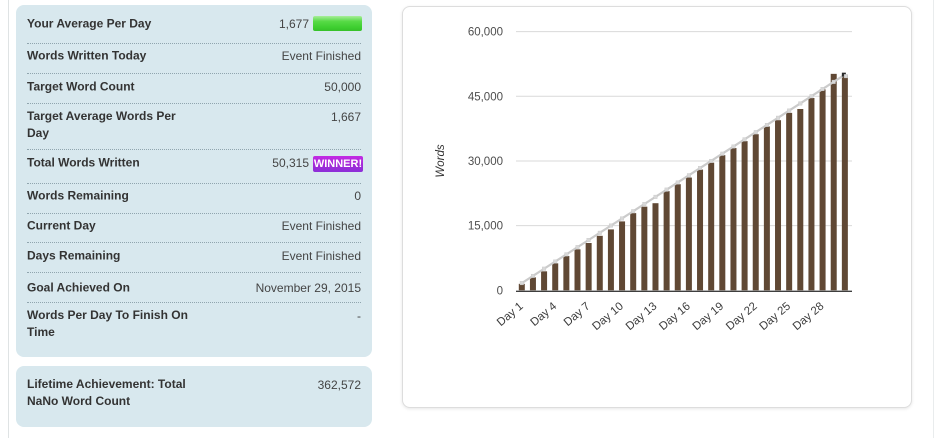  What do you see at coordinates (742, 316) in the screenshot?
I see `svg-text: Day 22` at bounding box center [742, 316].